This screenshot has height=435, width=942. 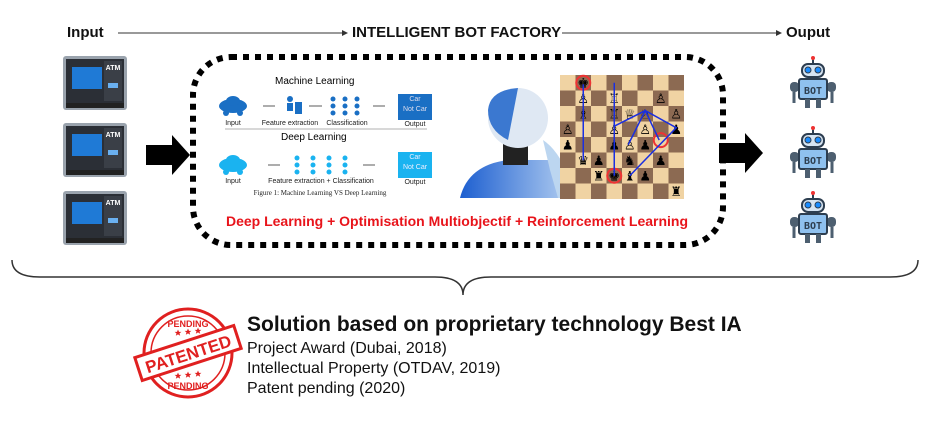 I want to click on ai-chess-image: ♚♙ ♖ ♙♗ ♖ ♕ ♘ ♙♙ ♙ ♙ ♟♟ ♟ ♙ ♟♛ ♟ ♞ ♟♜ ♚ ♝ ♟♜, so click(x=572, y=137).